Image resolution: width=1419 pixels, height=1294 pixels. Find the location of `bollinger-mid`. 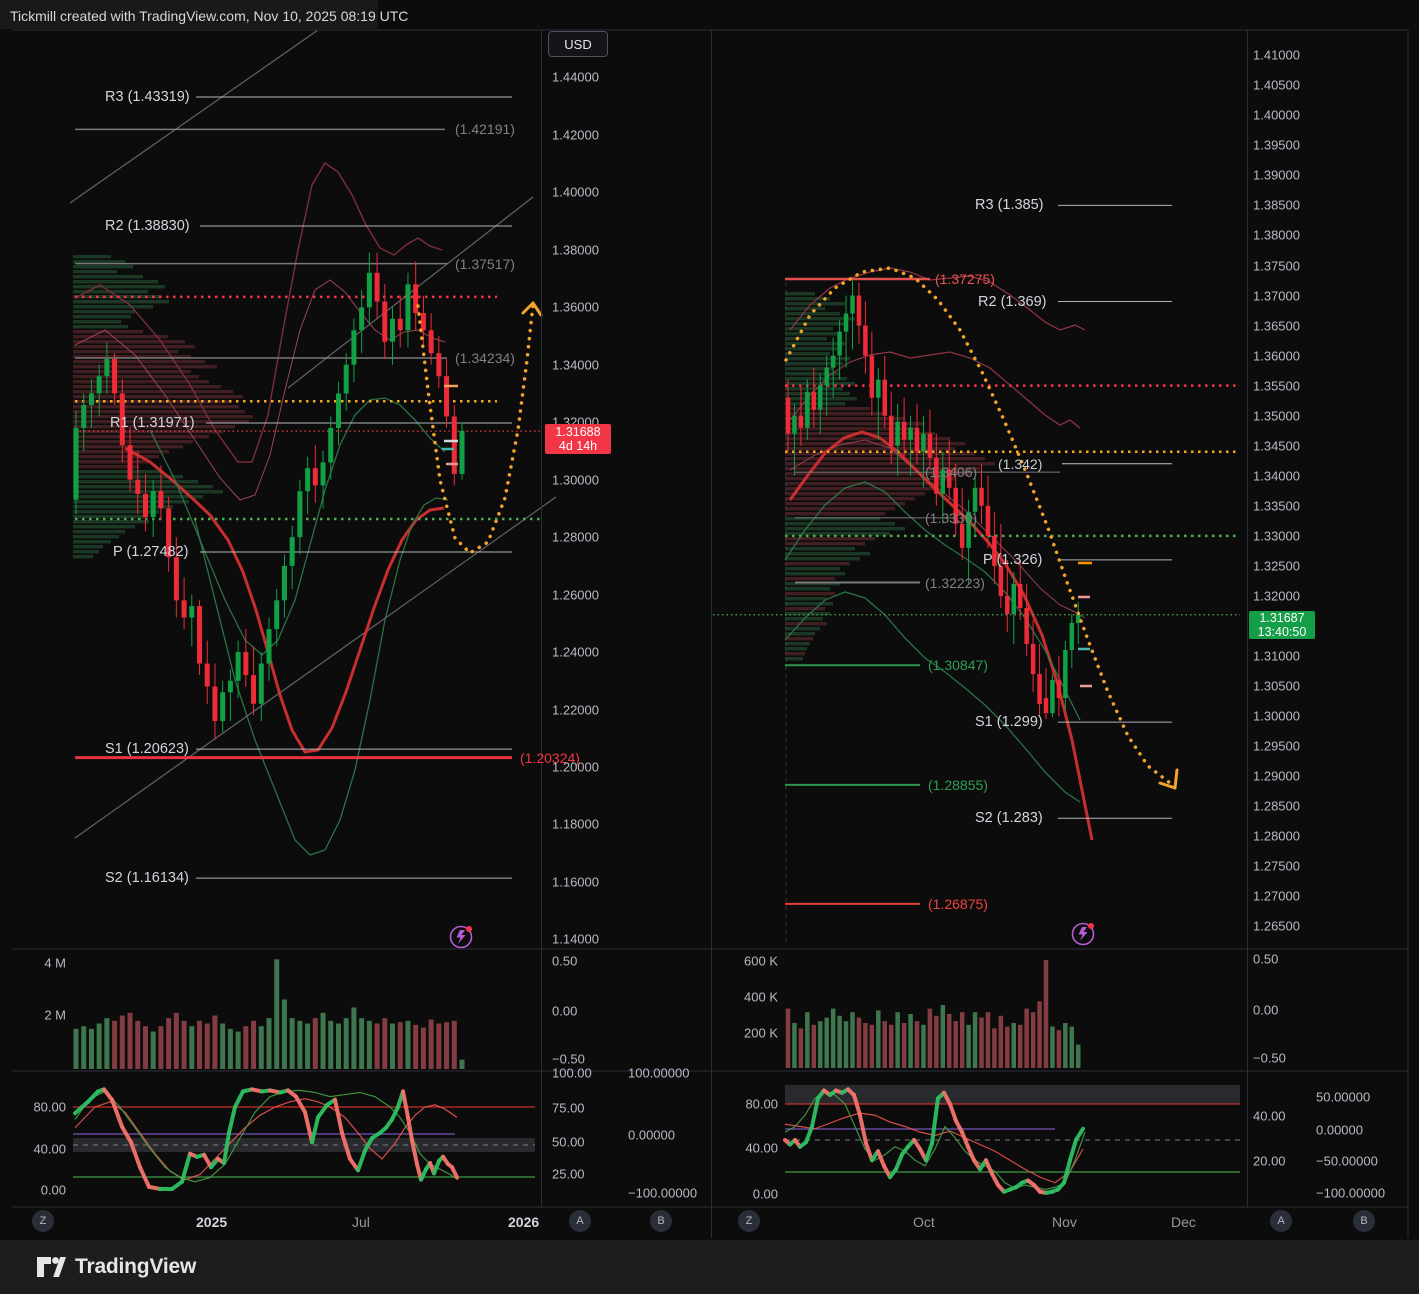

bollinger-mid is located at coordinates (260, 390).